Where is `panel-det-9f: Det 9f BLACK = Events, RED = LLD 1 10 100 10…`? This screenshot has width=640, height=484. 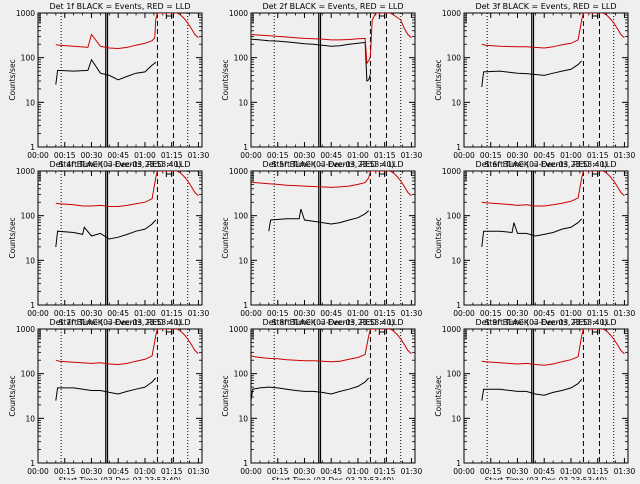 panel-det-9f: Det 9f BLACK = Events, RED = LLD 1 10 100 10… is located at coordinates (534, 401).